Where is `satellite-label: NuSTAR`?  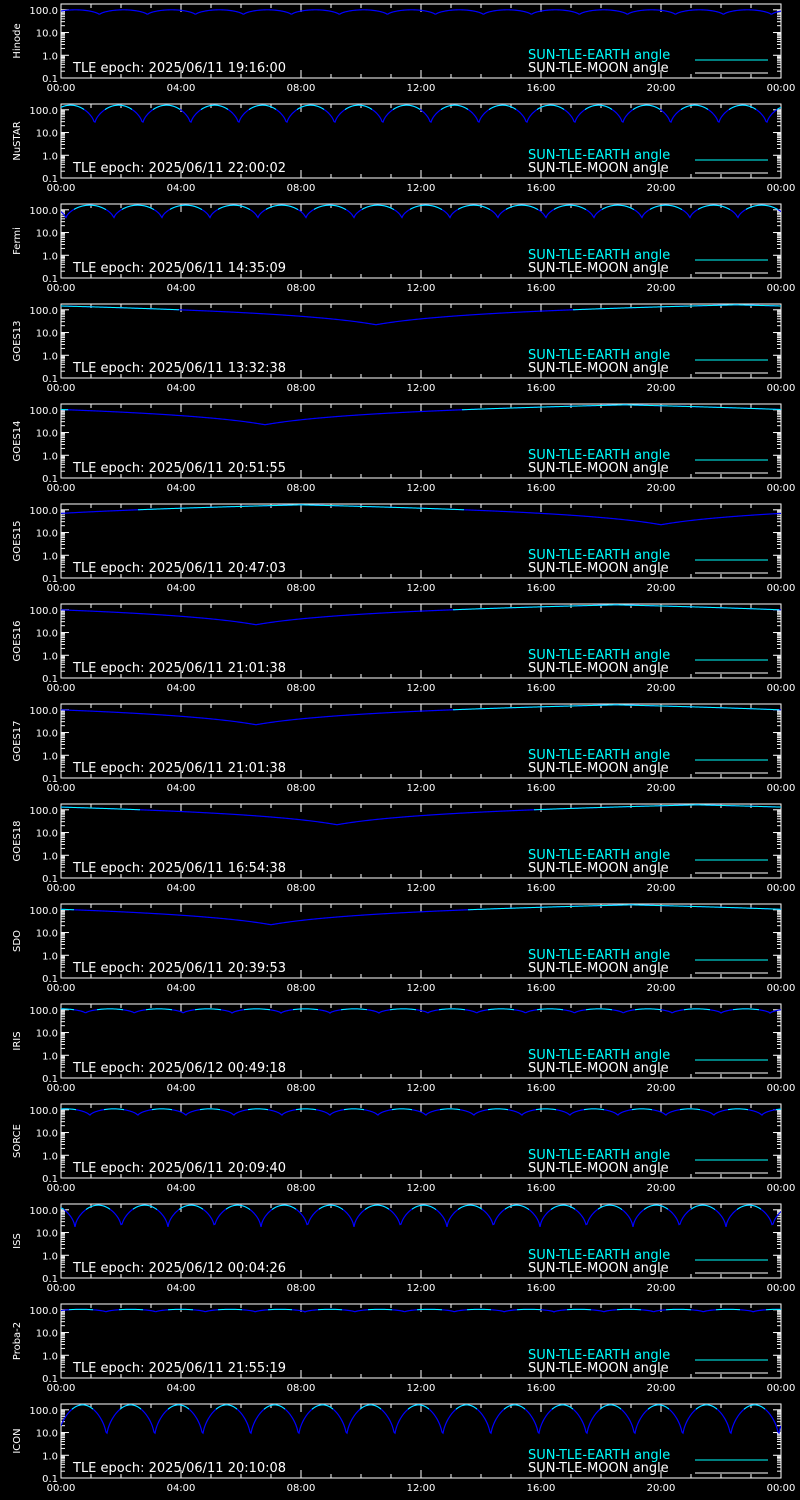 satellite-label: NuSTAR is located at coordinates (17, 140).